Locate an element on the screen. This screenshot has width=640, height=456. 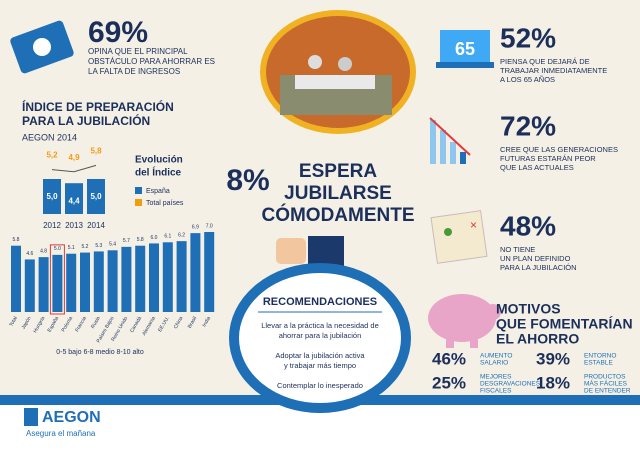
photo is located at coordinates (338, 72).